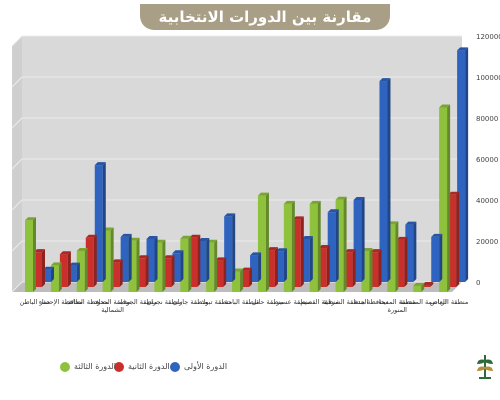 Image resolution: width=500 pixels, height=400 pixels. What do you see at coordinates (242, 302) in the screenshot?
I see `x-tick-label: منطقة الباحة` at bounding box center [242, 302].